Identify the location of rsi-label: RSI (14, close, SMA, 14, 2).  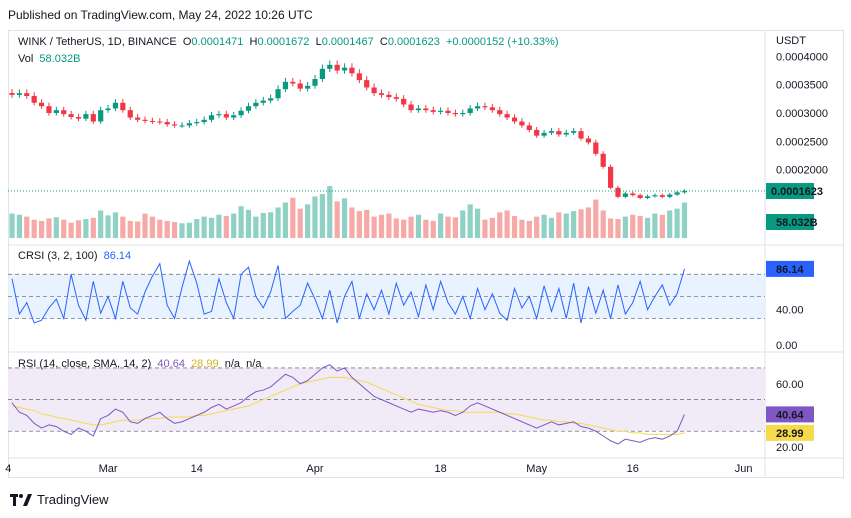
(85, 364).